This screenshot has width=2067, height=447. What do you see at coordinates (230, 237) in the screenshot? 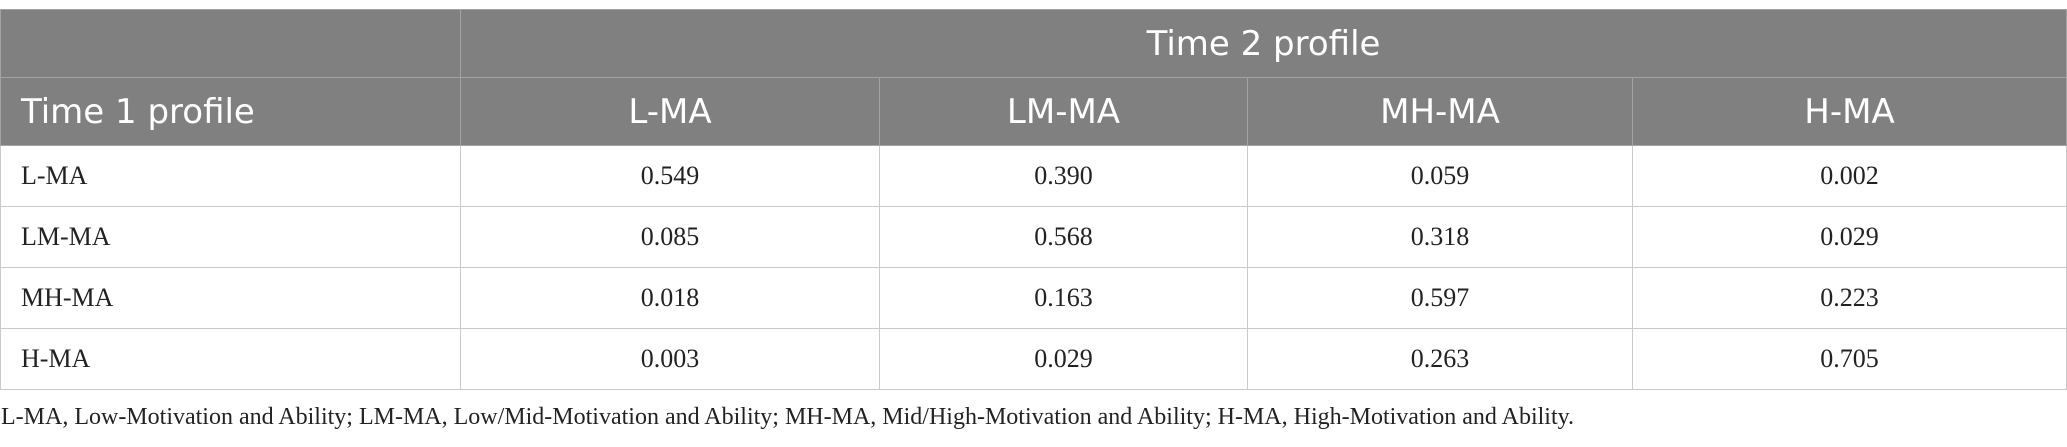
I see `row-label: LM-MA` at bounding box center [230, 237].